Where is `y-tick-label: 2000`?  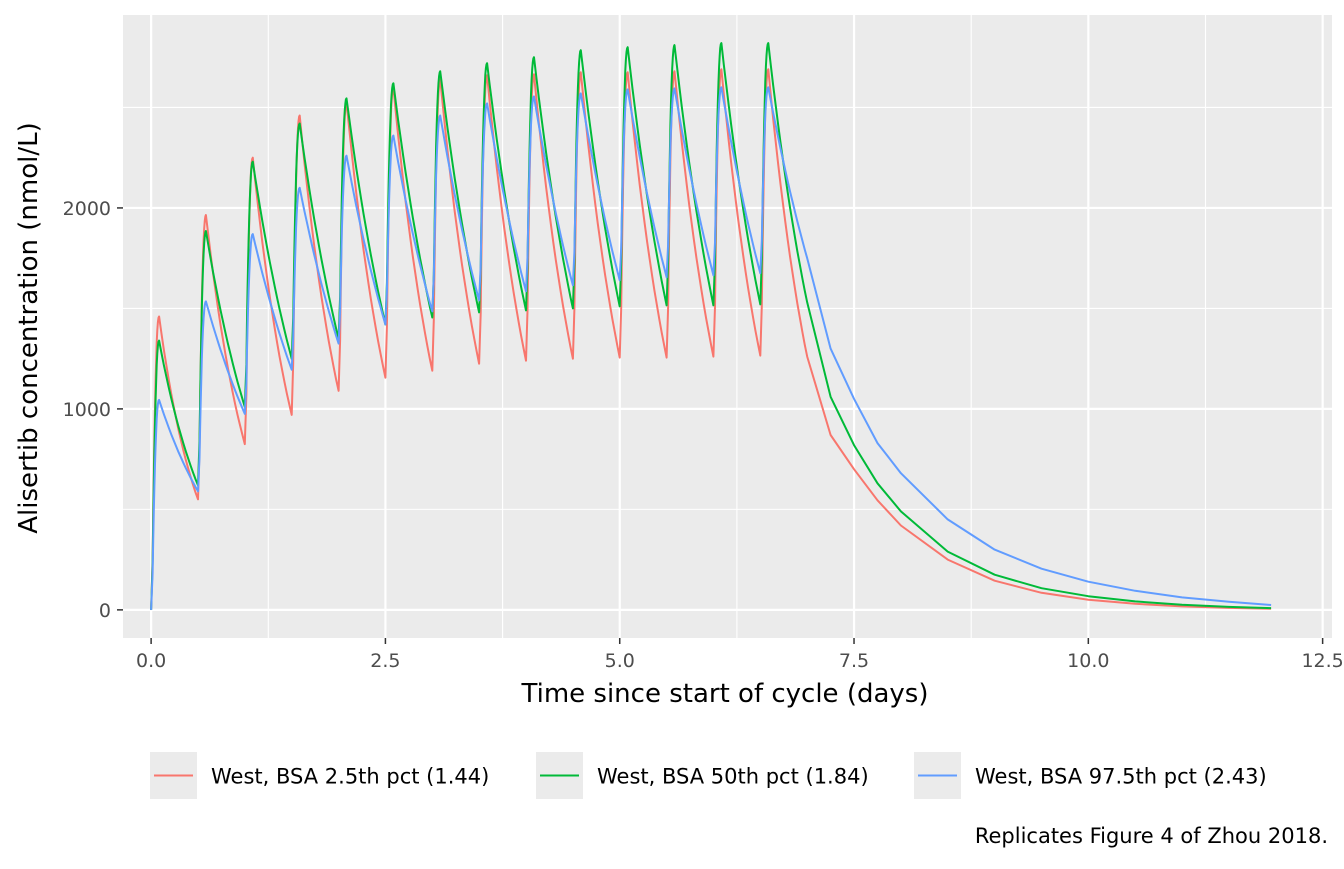
y-tick-label: 2000 is located at coordinates (87, 209).